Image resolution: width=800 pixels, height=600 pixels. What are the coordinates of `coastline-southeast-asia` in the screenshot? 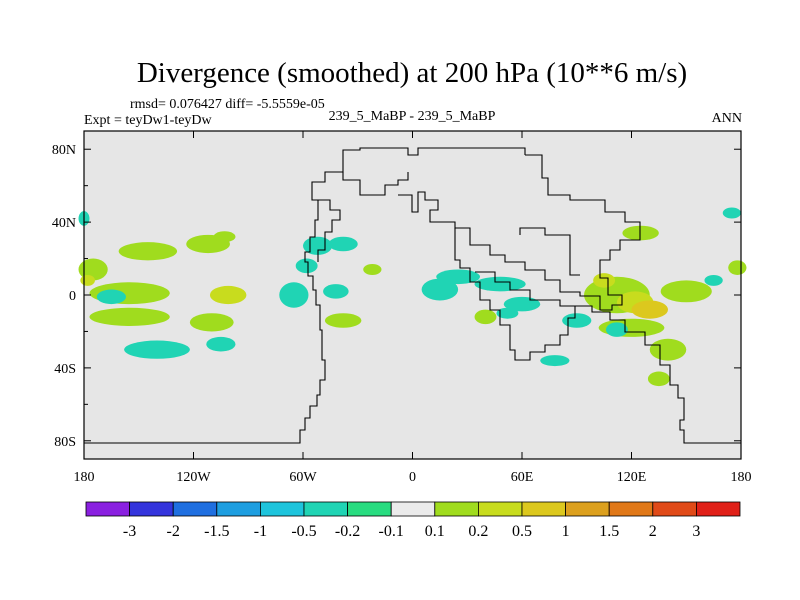 It's located at (658, 374).